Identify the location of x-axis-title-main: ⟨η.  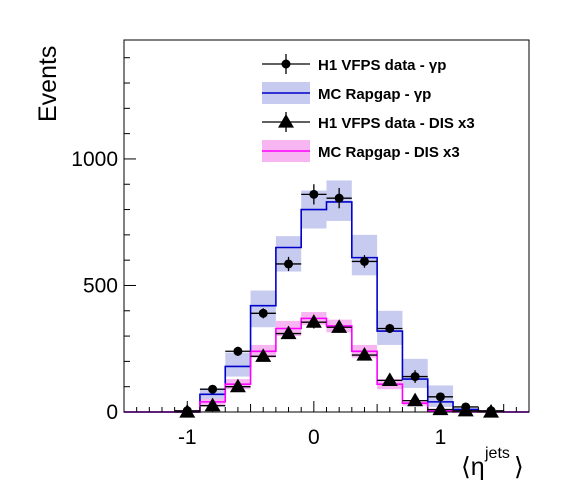
(473, 467).